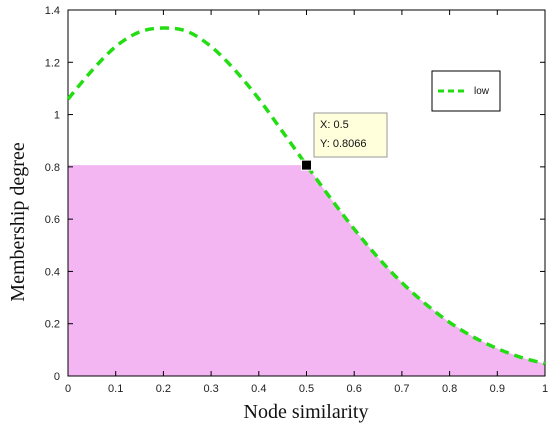  I want to click on datatip: X: 0.5 Y: 0.8066, so click(350, 135).